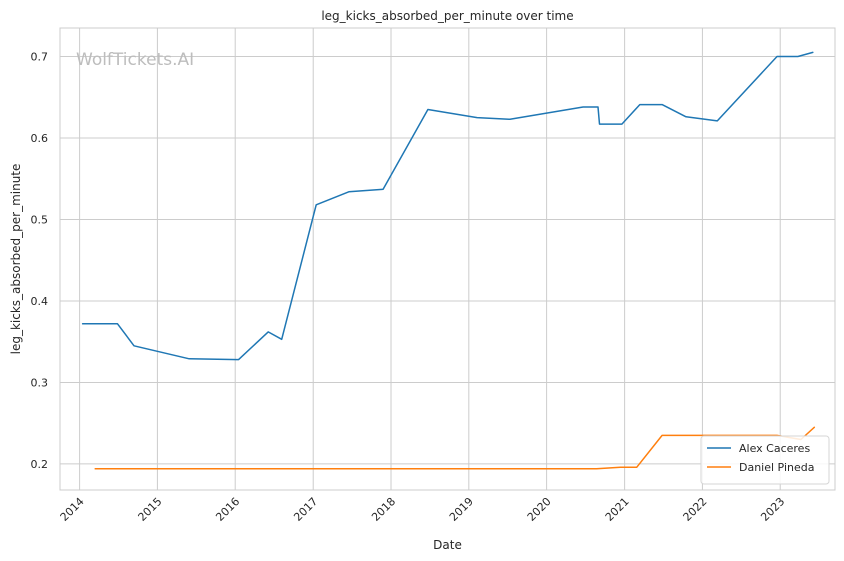  What do you see at coordinates (774, 448) in the screenshot?
I see `legend-label-alex-caceres: Alex Caceres` at bounding box center [774, 448].